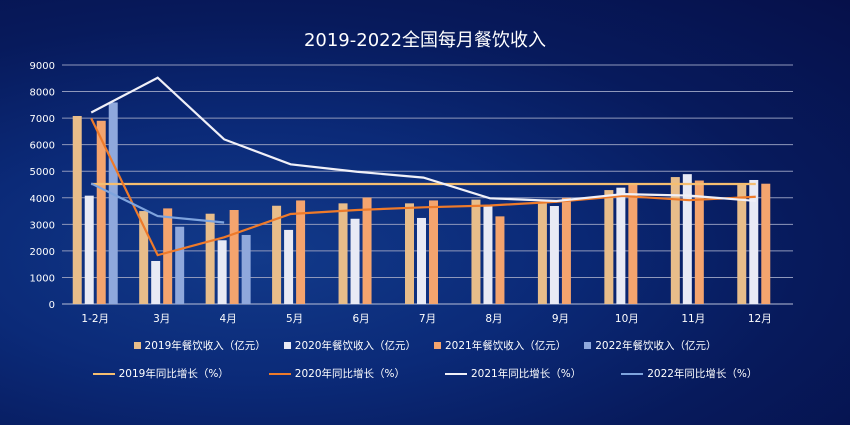 Image resolution: width=850 pixels, height=425 pixels. What do you see at coordinates (506, 346) in the screenshot?
I see `legend-label: 2021年餐饮收入（亿元）` at bounding box center [506, 346].